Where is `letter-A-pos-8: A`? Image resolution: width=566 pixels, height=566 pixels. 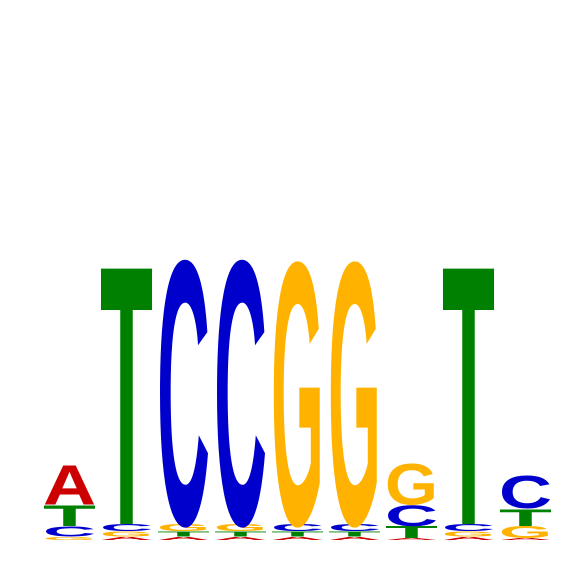 letter-A-pos-8: A is located at coordinates (468, 538).